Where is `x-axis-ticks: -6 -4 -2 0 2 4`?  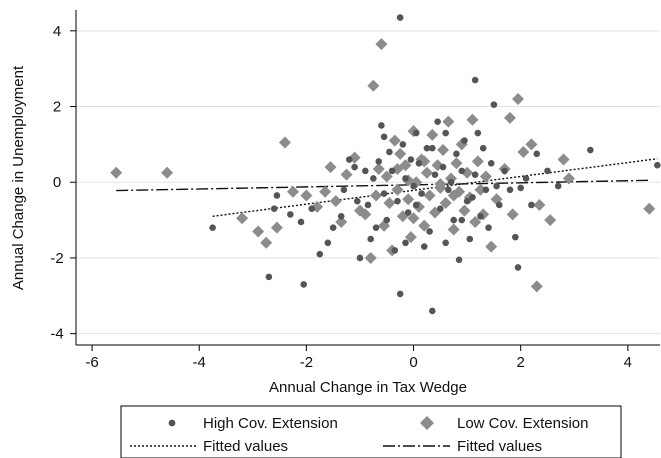
x-axis-ticks: -6 -4 -2 0 2 4 is located at coordinates (358, 358).